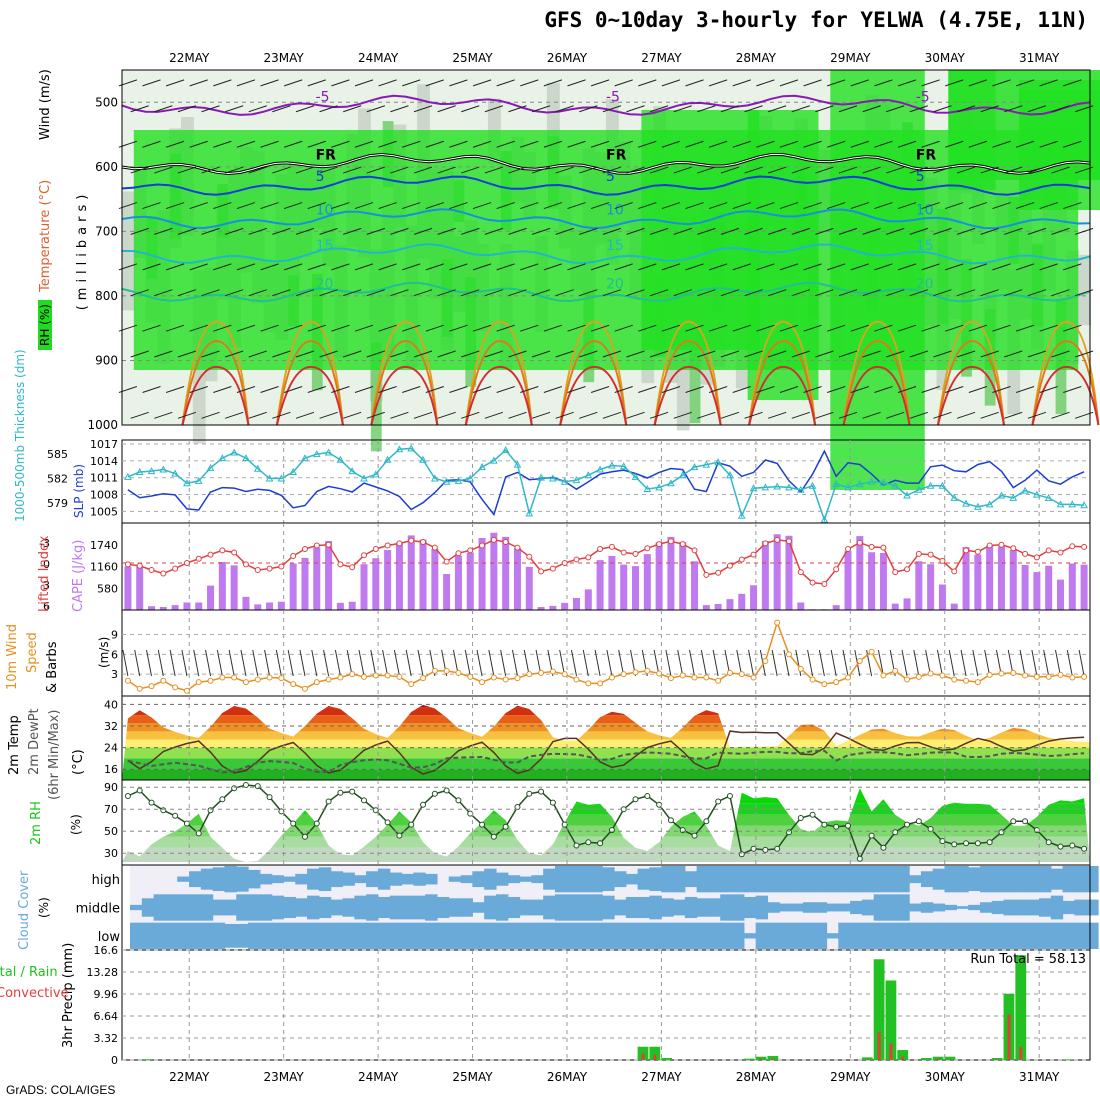  I want to click on precip-conv-bar, so click(938, 1059).